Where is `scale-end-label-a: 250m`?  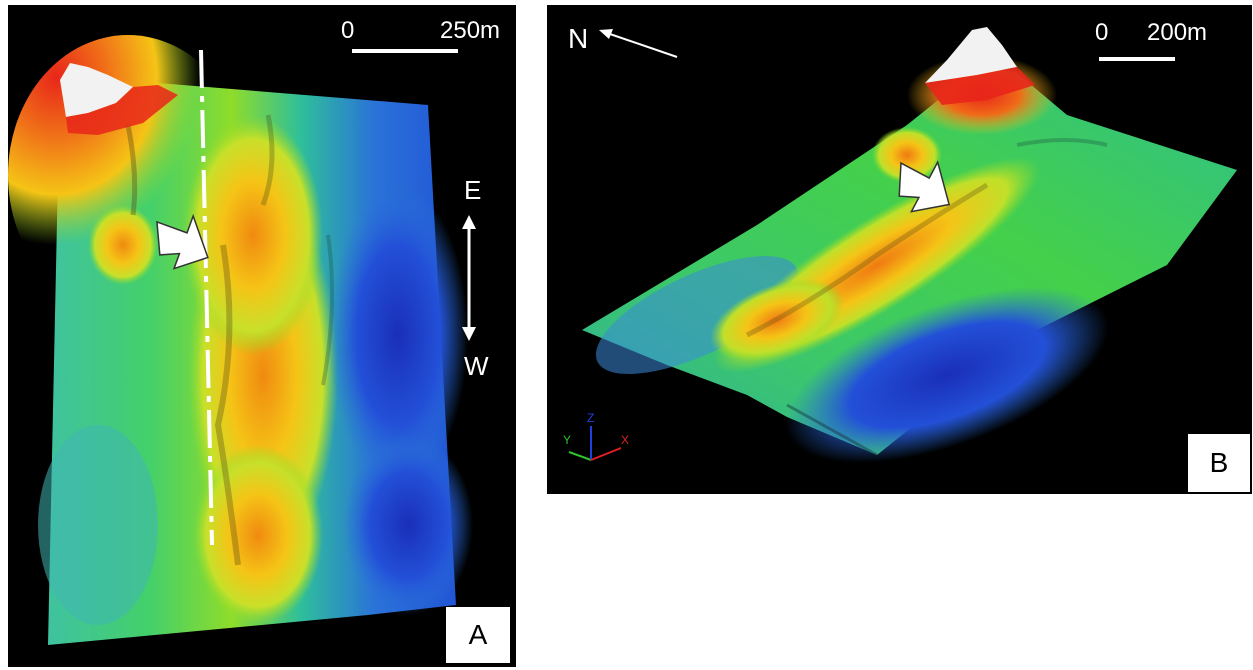
scale-end-label-a: 250m is located at coordinates (470, 30).